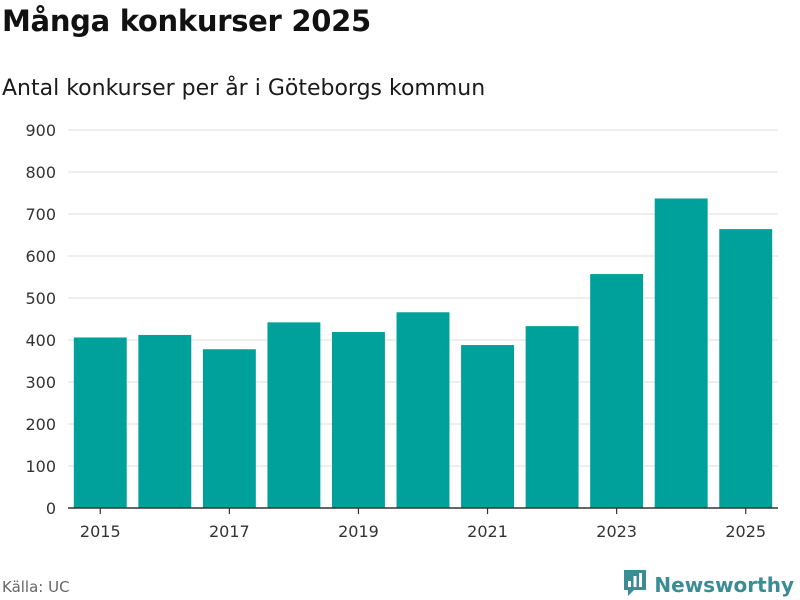 The image size is (800, 600). Describe the element at coordinates (40, 130) in the screenshot. I see `y-tick-label-900: 900` at that location.